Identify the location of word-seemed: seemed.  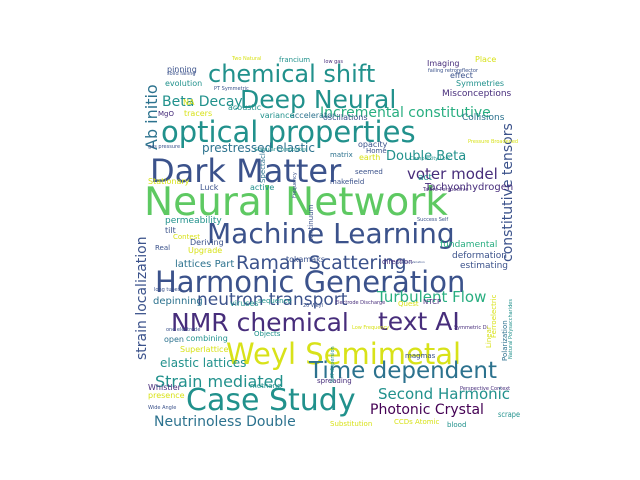
(369, 172).